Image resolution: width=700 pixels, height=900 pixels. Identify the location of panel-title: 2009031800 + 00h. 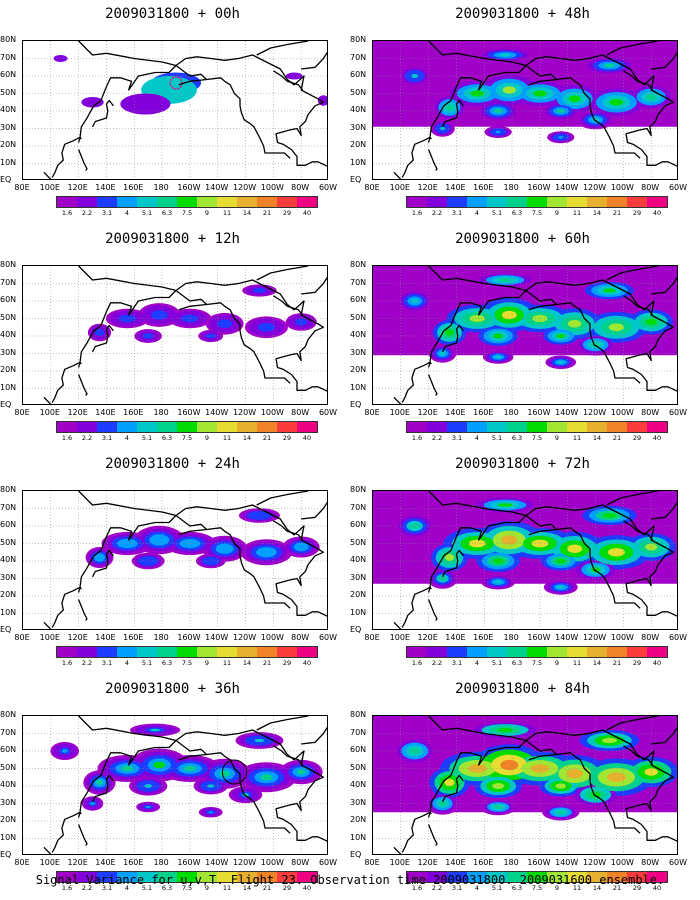
(172, 14).